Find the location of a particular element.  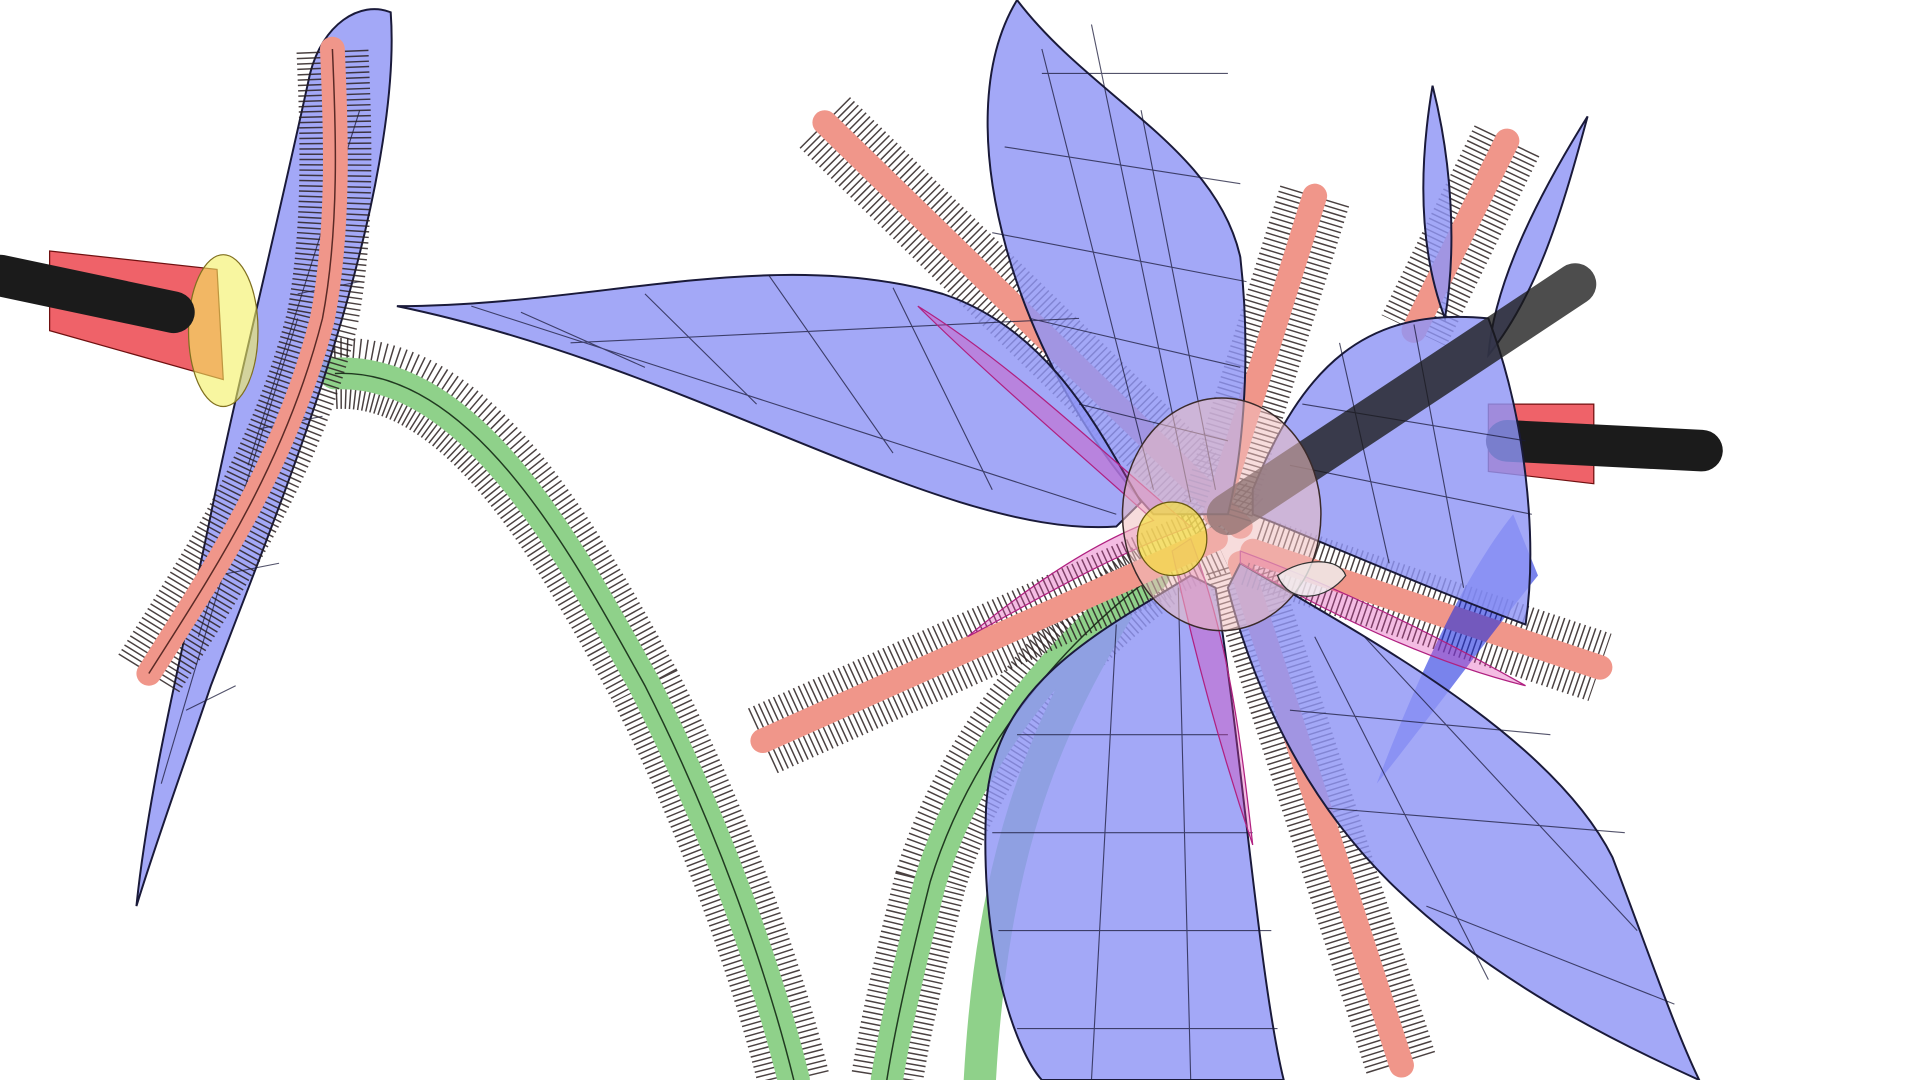

scale is located at coordinates (1311, 579).